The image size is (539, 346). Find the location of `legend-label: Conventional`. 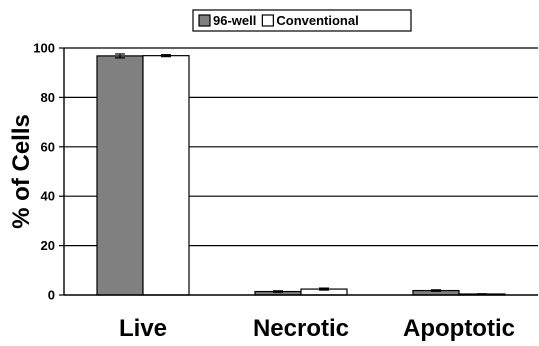

legend-label: Conventional is located at coordinates (317, 20).